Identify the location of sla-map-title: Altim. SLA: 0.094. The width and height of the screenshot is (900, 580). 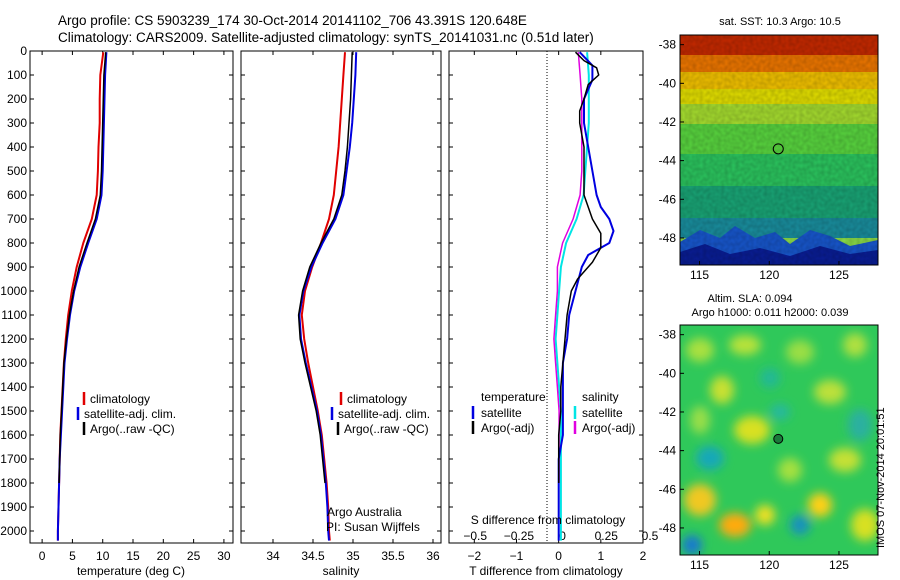
(750, 299).